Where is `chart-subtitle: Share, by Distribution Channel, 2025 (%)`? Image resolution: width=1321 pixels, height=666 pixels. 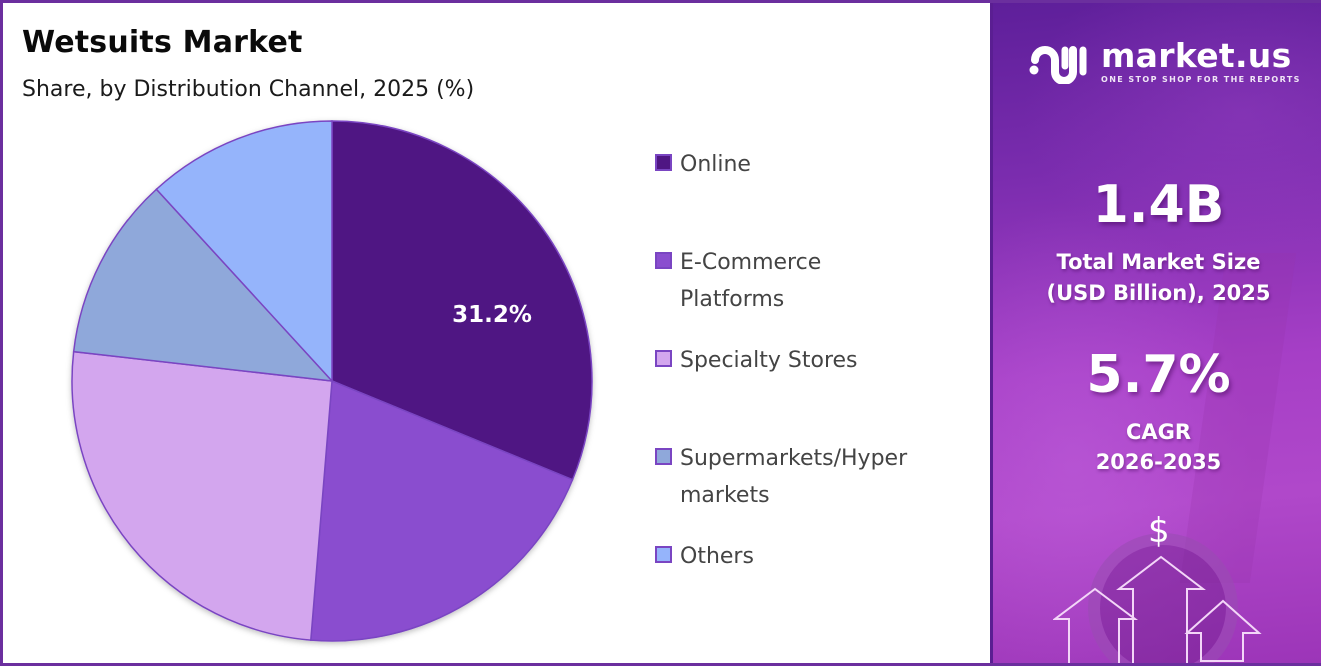
chart-subtitle: Share, by Distribution Channel, 2025 (%) is located at coordinates (248, 89).